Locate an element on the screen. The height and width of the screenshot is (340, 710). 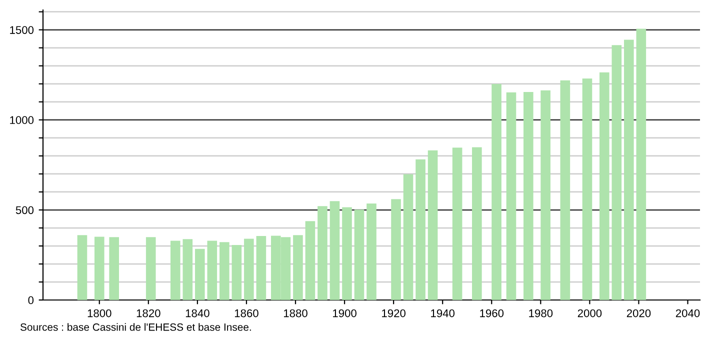
x-tick-label: 2040 is located at coordinates (688, 313).